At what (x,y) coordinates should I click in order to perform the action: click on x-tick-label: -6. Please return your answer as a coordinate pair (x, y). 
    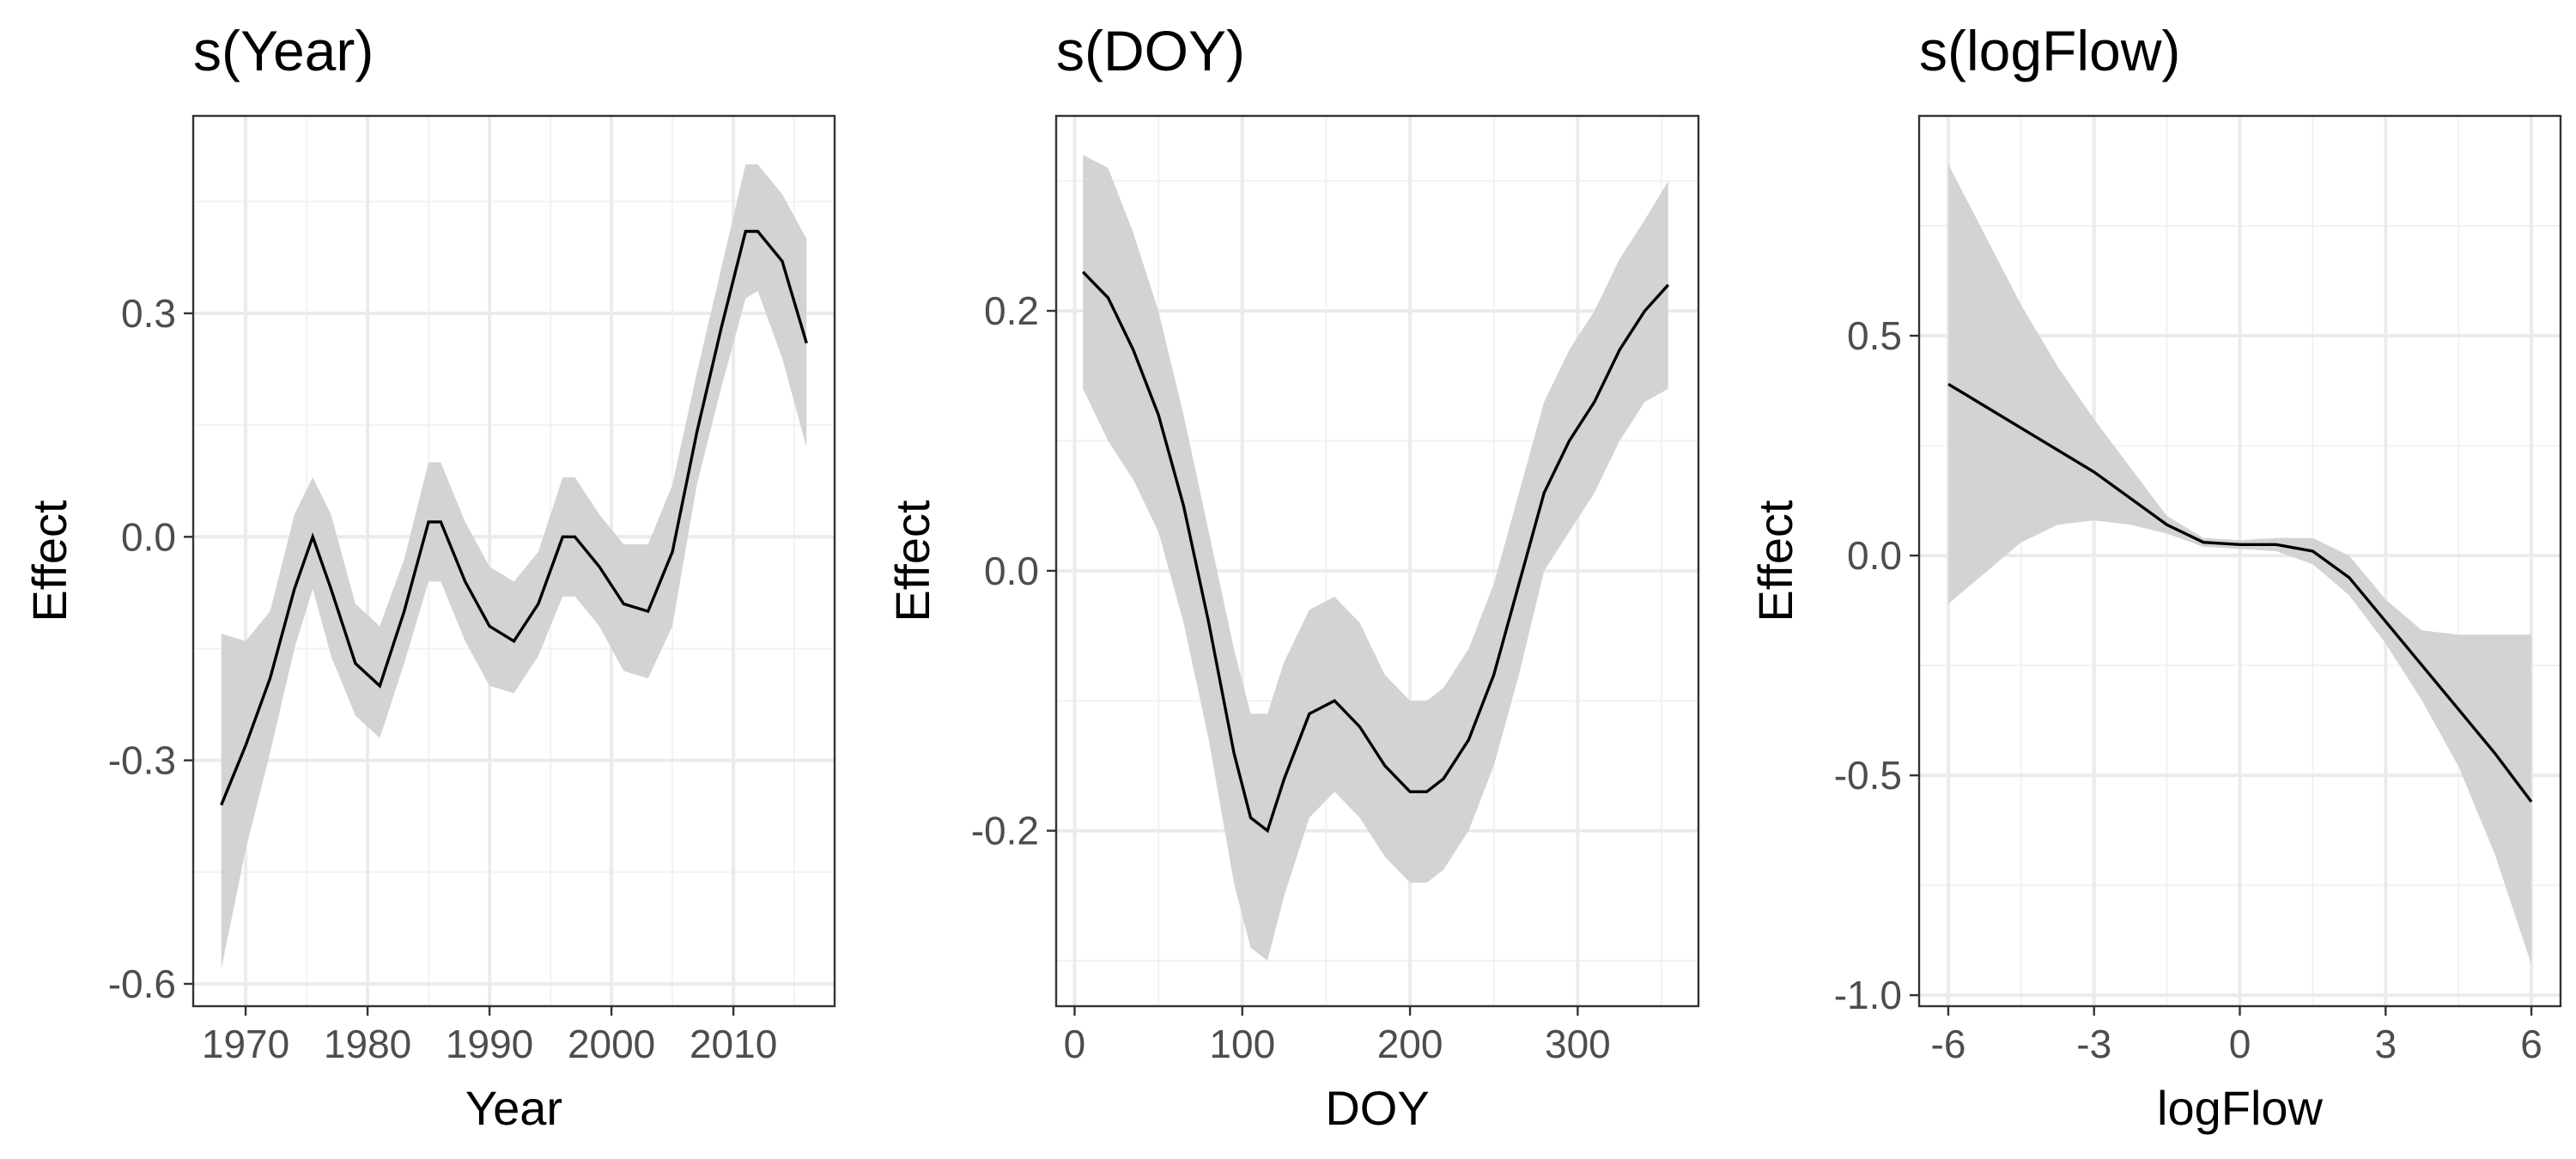
    Looking at the image, I should click on (1948, 1044).